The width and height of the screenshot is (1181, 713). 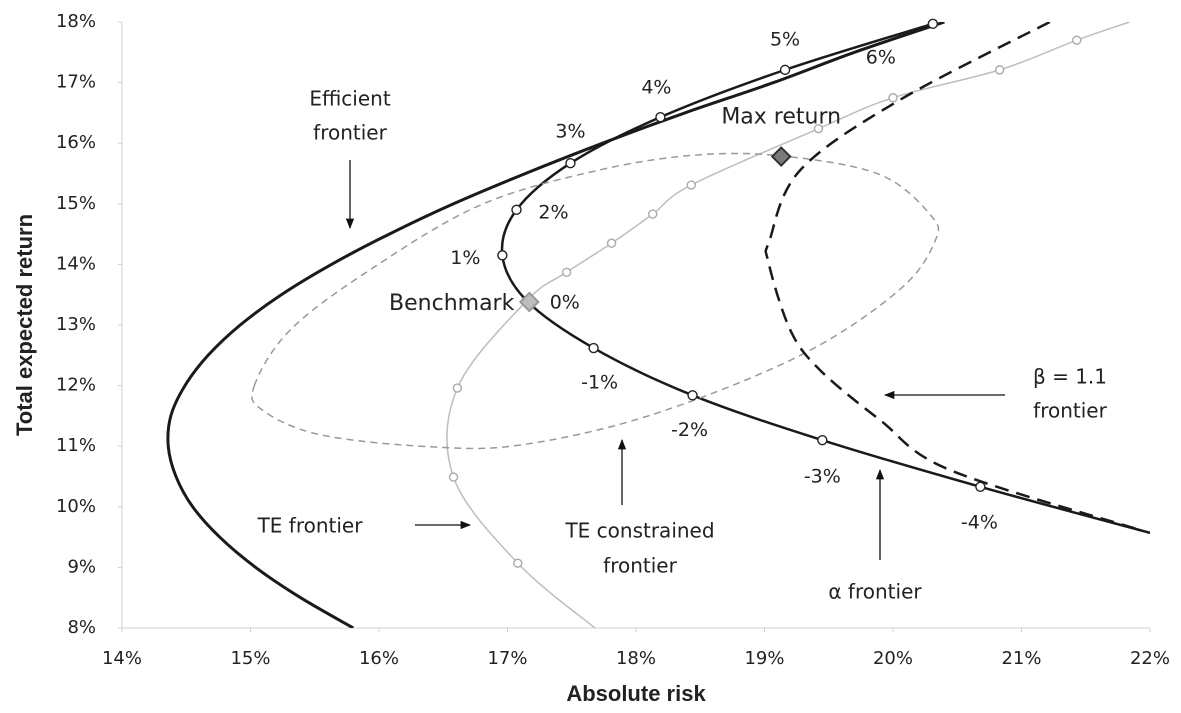 I want to click on x-tick-label: 20%, so click(x=893, y=658).